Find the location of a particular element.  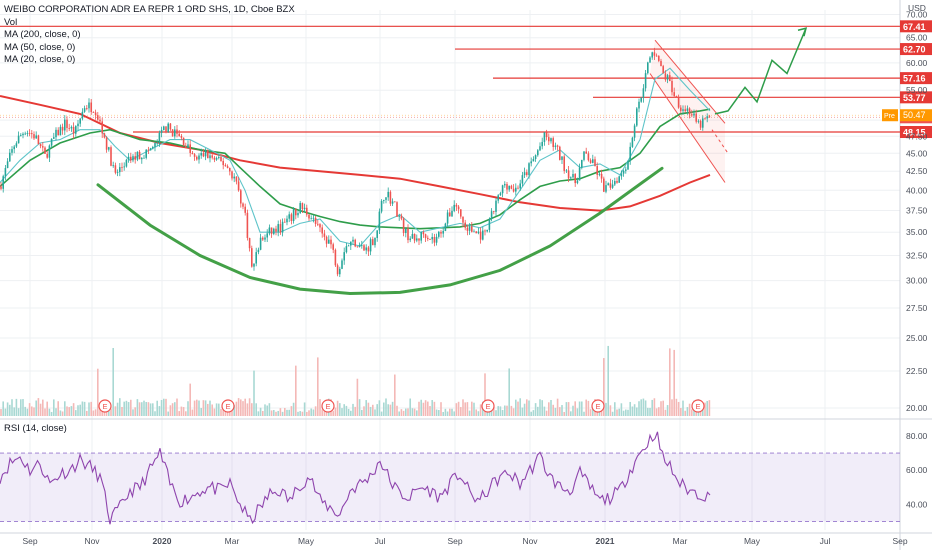

price-level-label: 53.77 is located at coordinates (914, 98).